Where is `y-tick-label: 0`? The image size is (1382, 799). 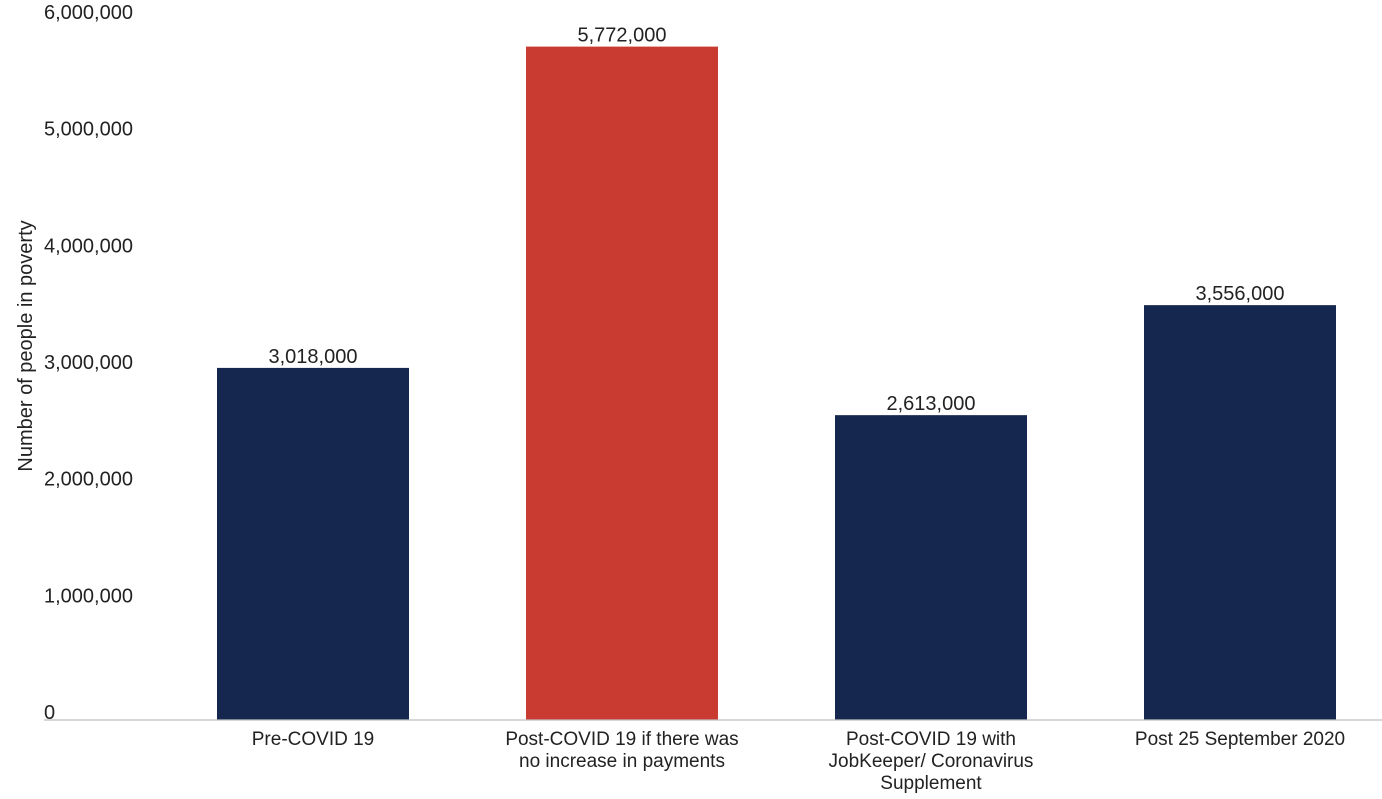 y-tick-label: 0 is located at coordinates (49, 713).